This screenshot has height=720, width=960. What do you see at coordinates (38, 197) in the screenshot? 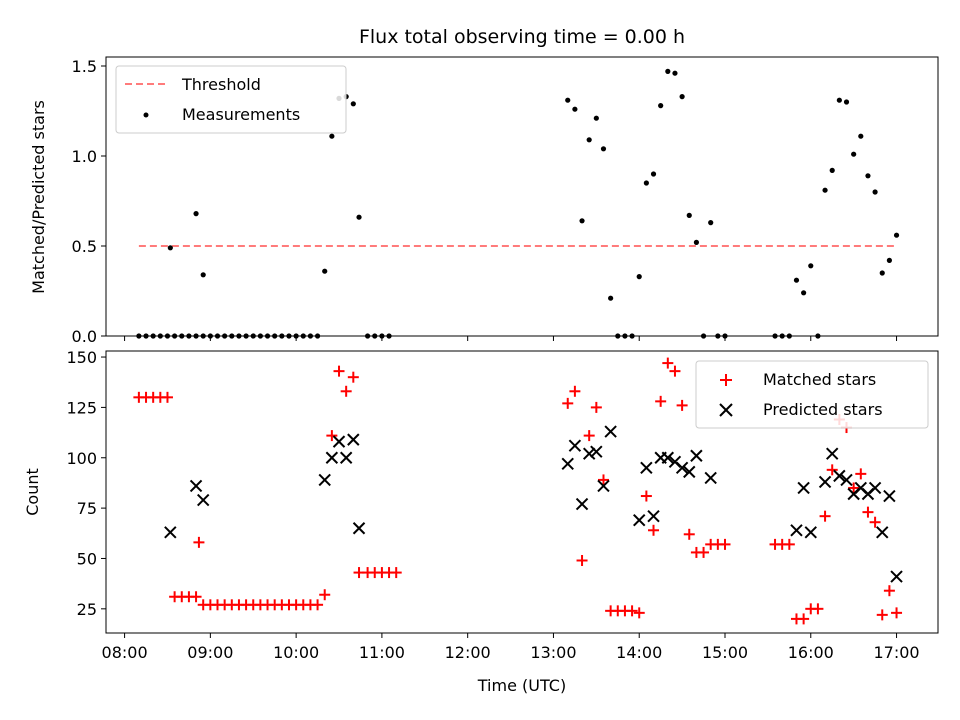
I see `ratio-y-axis-label: Matched/Predicted stars` at bounding box center [38, 197].